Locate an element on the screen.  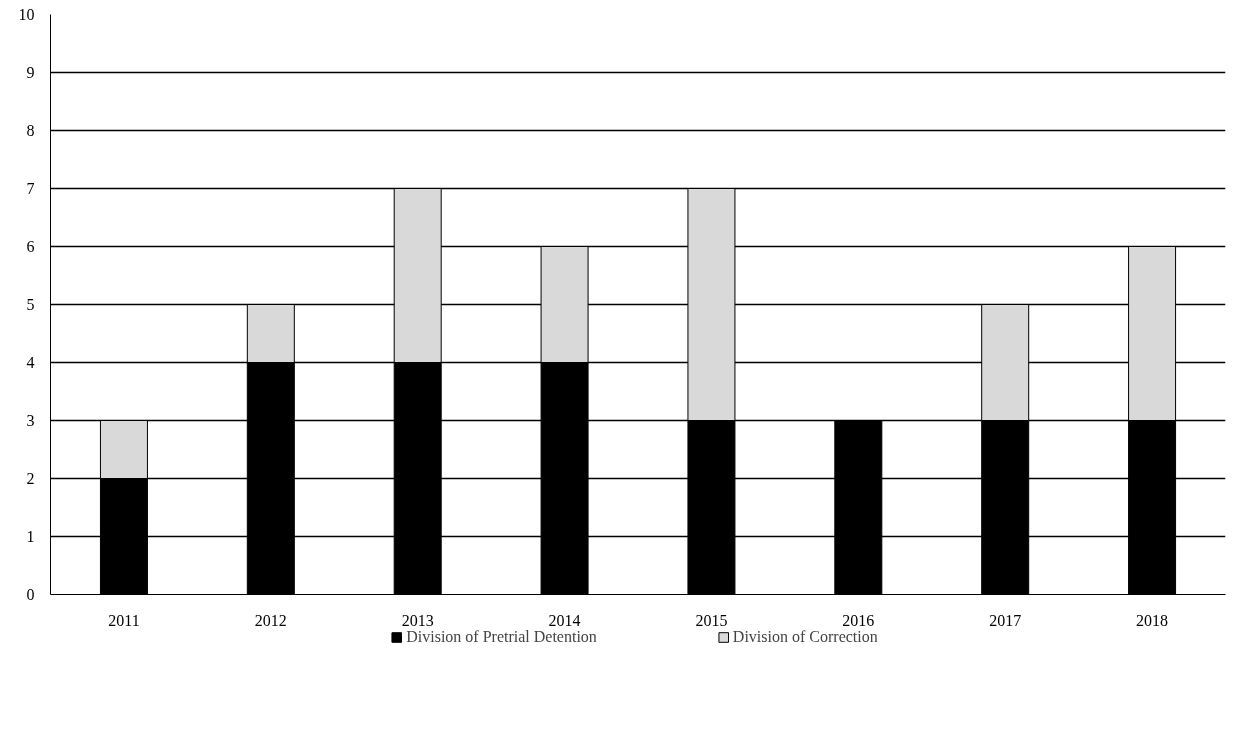
y-tick-label: 8 is located at coordinates (30, 130).